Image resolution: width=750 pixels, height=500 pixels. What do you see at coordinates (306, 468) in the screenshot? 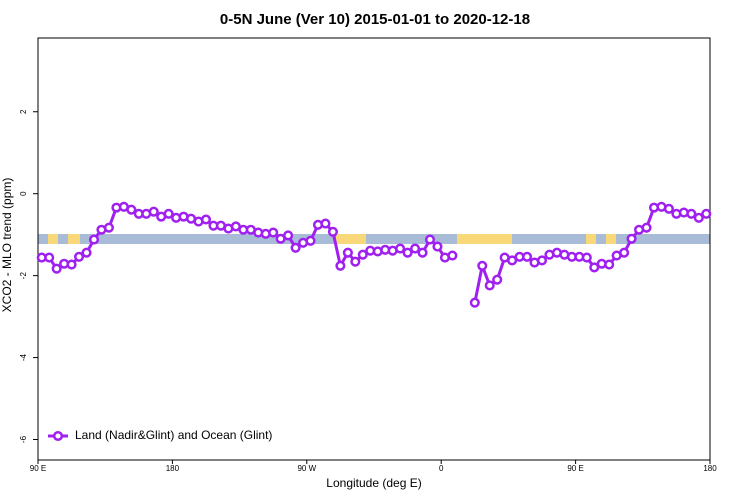
I see `x-tick-label: 90 W` at bounding box center [306, 468].